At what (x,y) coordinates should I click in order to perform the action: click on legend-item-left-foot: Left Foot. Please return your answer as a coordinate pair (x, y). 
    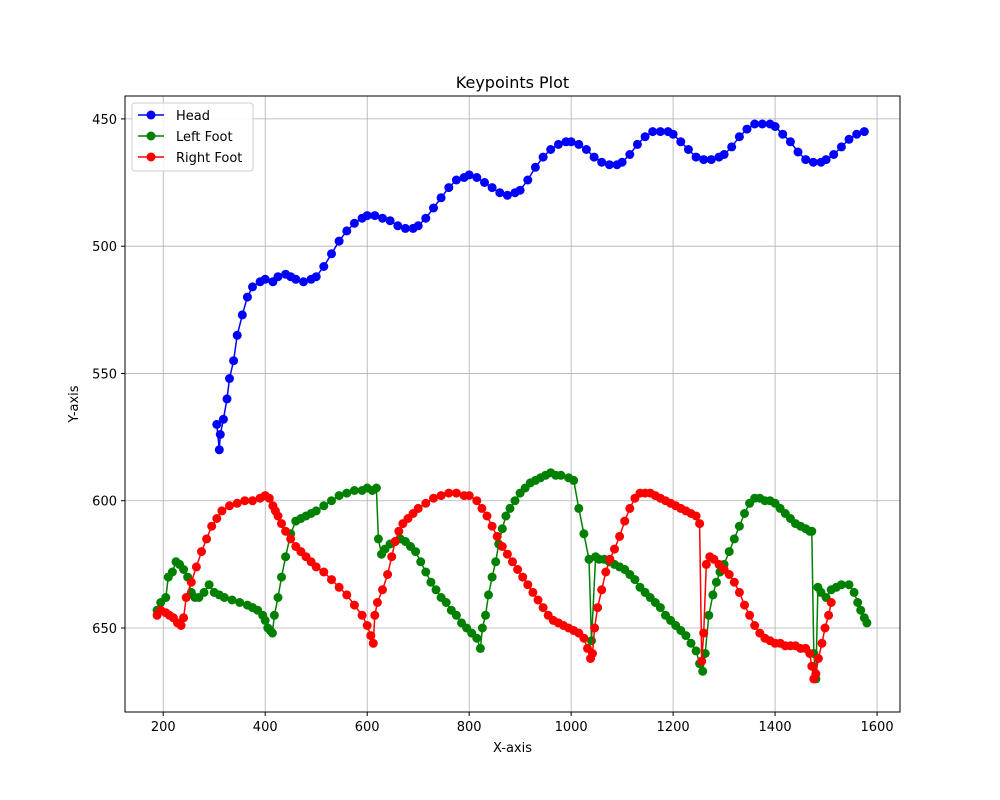
    Looking at the image, I should click on (185, 137).